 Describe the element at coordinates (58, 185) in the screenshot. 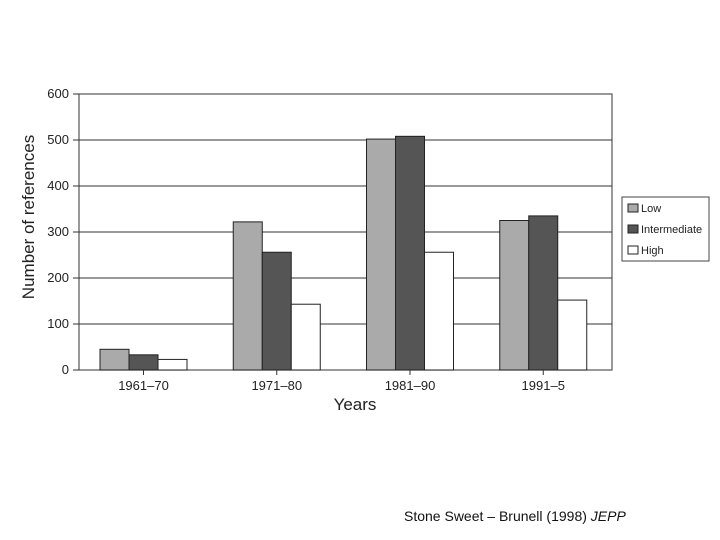

I see `y-tick-label: 400` at that location.